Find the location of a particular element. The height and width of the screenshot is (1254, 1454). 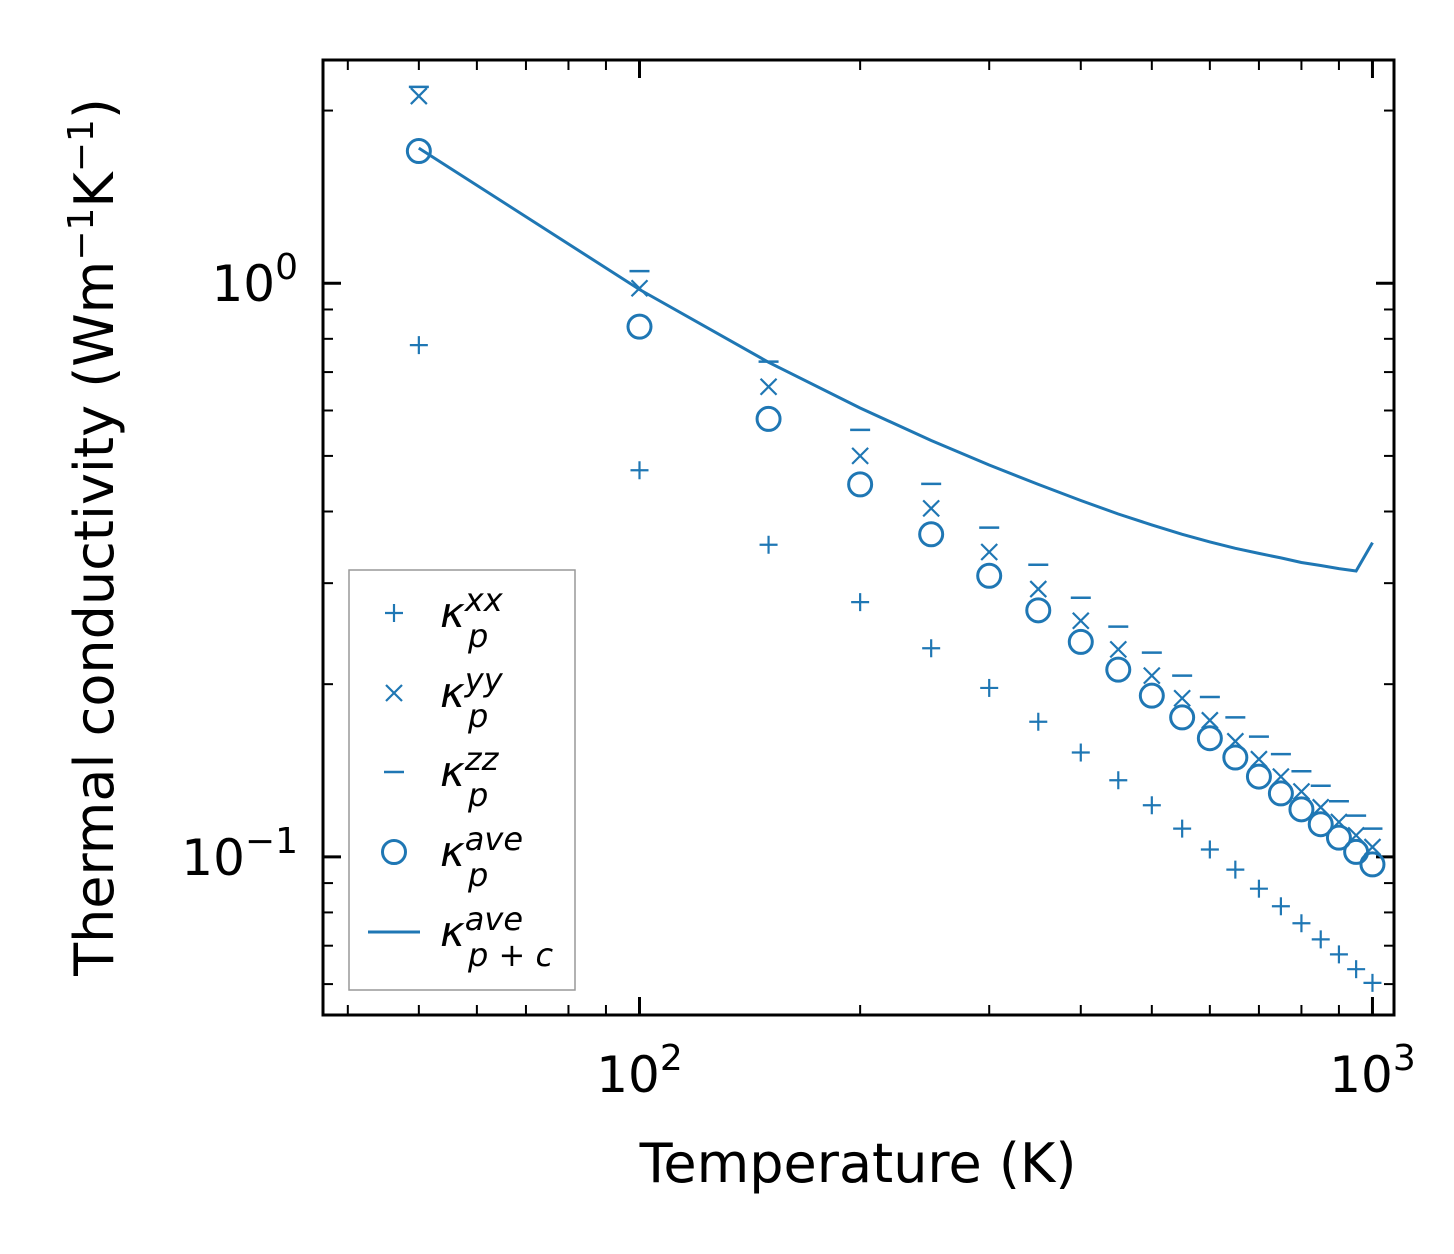

x-tick-label: 10² is located at coordinates (639, 1071).